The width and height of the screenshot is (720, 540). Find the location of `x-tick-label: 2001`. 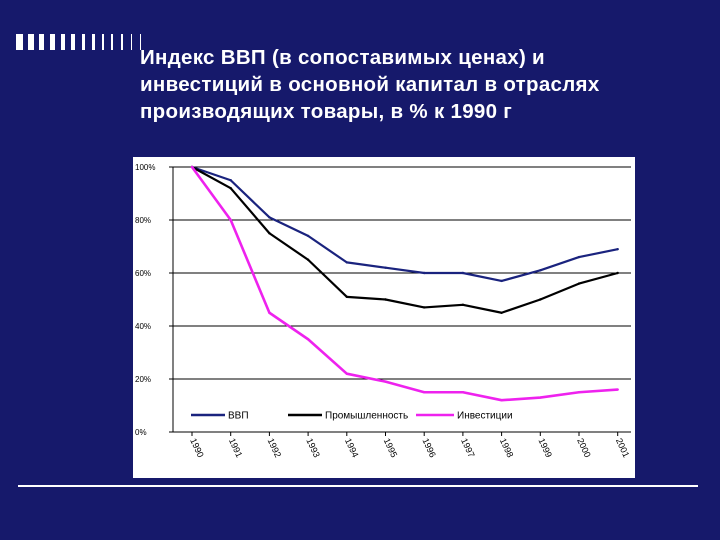

x-tick-label: 2001 is located at coordinates (623, 448).